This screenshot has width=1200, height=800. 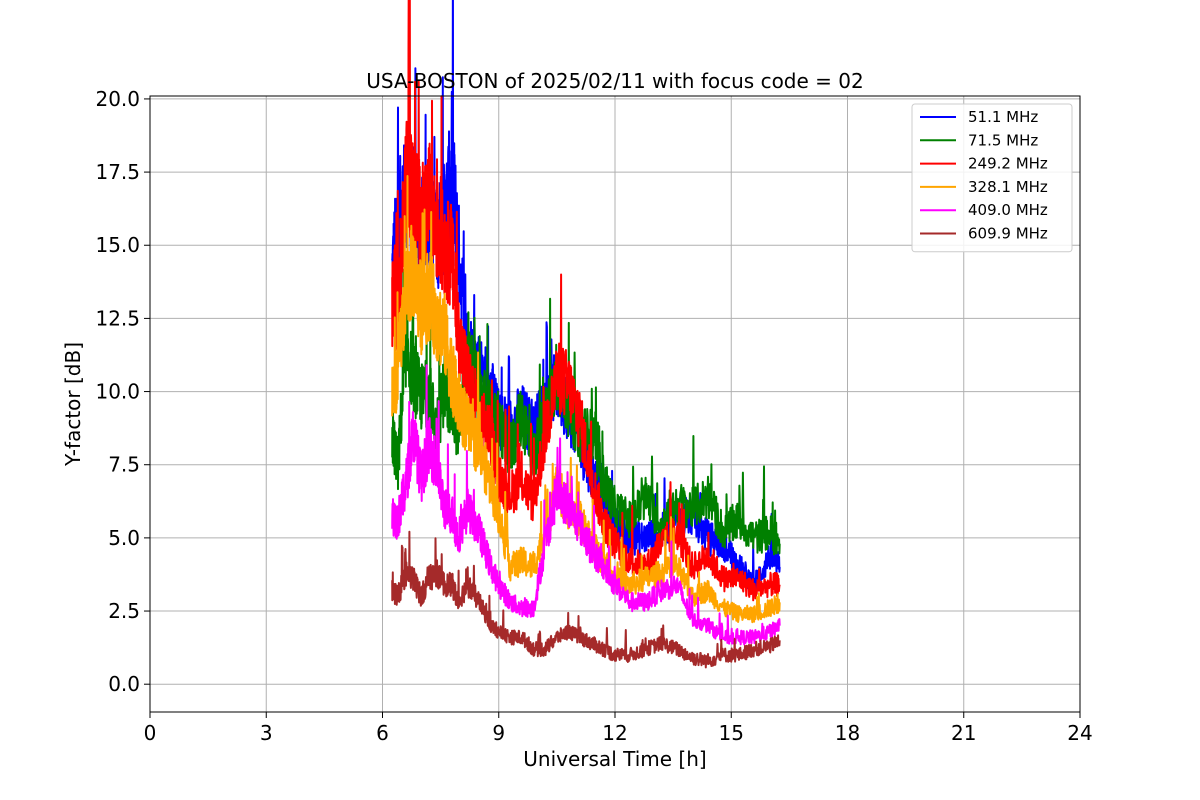 I want to click on y-tick-label: 17.5, so click(x=117, y=172).